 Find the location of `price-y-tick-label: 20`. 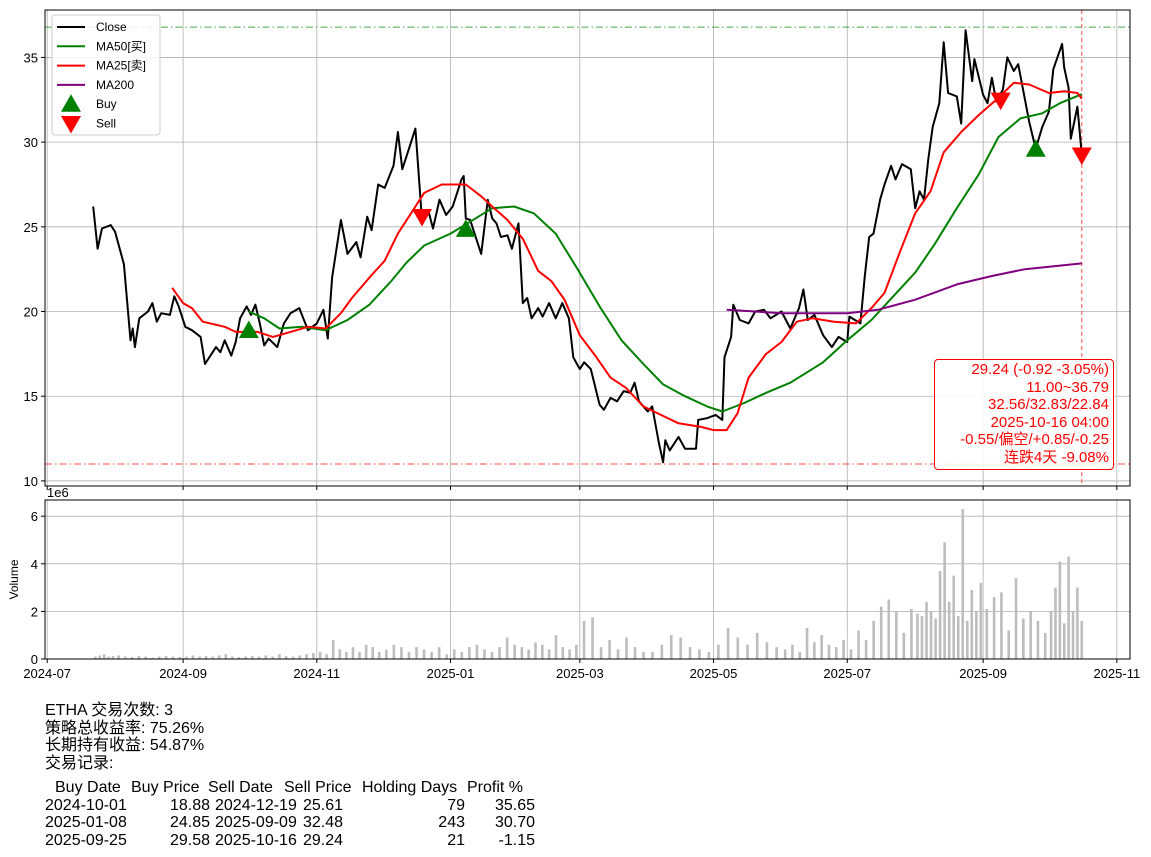

price-y-tick-label: 20 is located at coordinates (31, 312).